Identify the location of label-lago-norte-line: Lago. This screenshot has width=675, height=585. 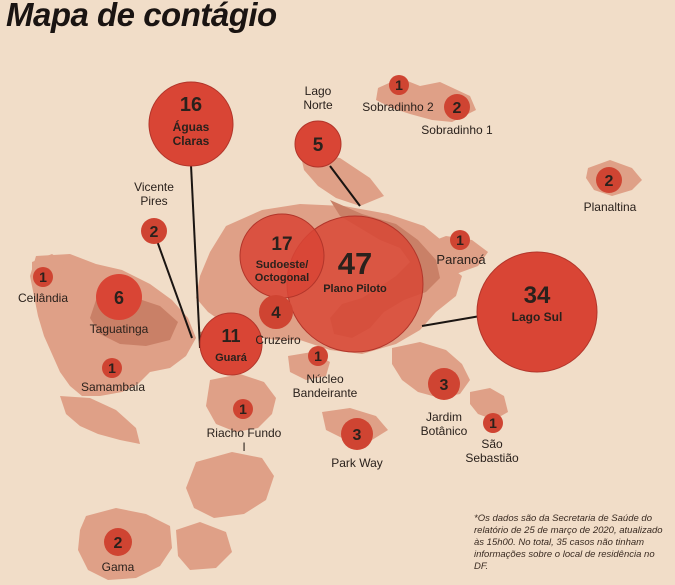
(318, 91).